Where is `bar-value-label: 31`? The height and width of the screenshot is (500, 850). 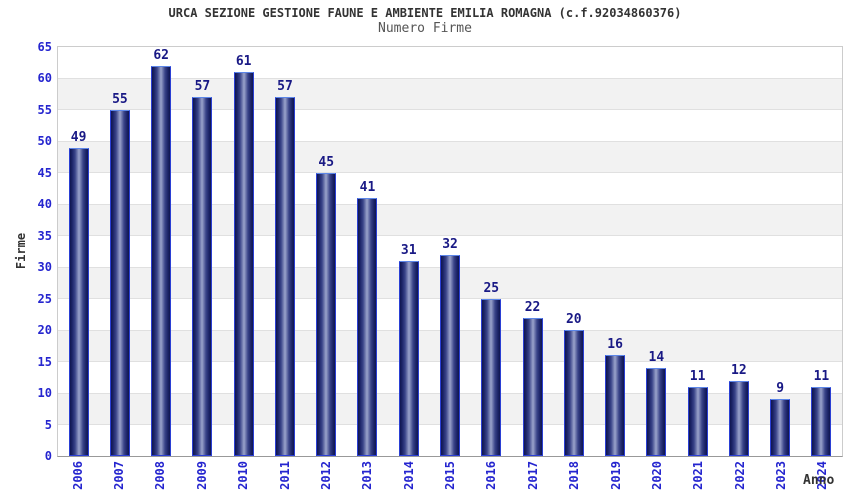 bar-value-label: 31 is located at coordinates (408, 250).